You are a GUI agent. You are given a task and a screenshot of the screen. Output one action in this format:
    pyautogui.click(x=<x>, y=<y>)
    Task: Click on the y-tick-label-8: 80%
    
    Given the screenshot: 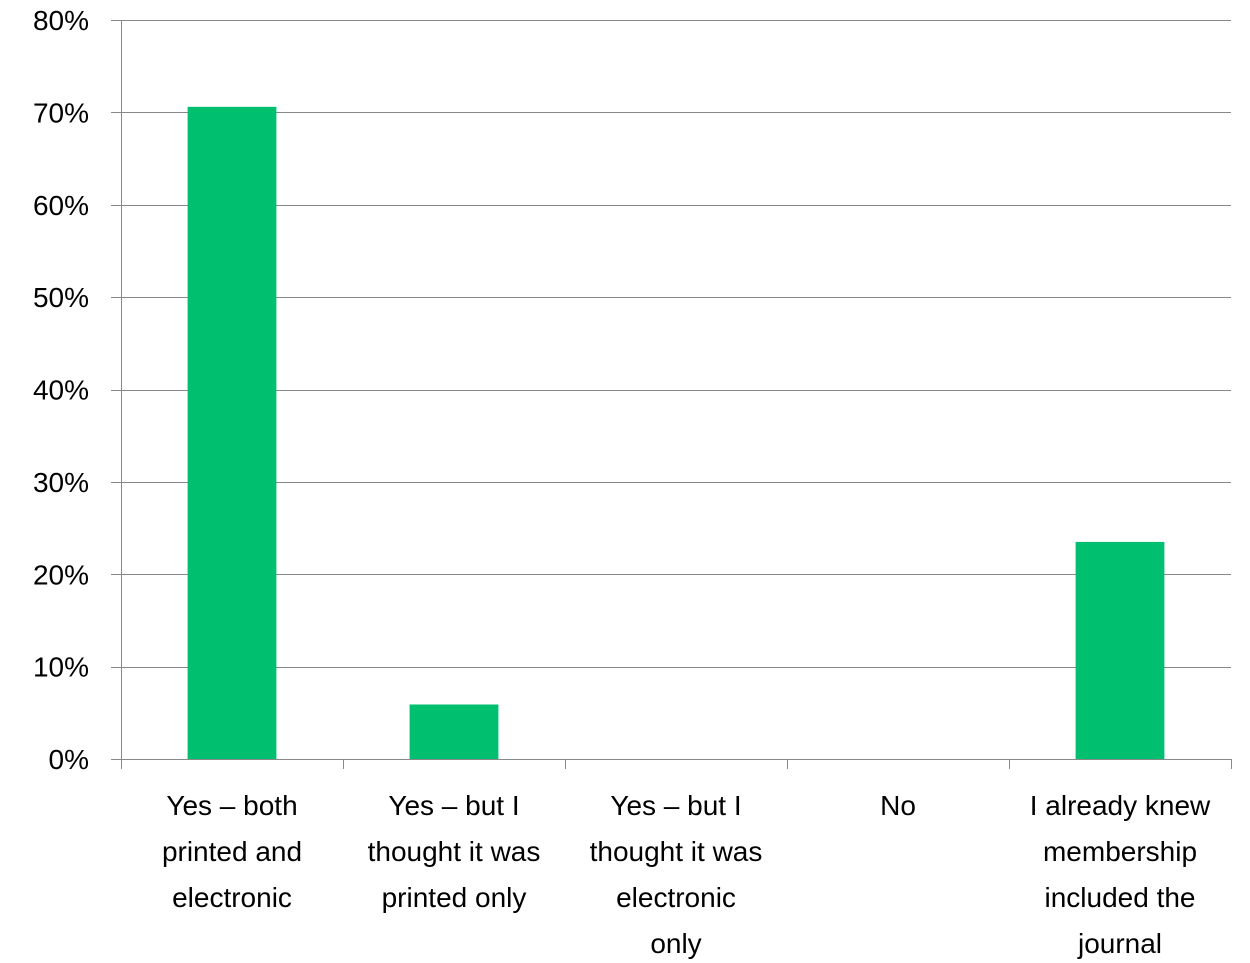 What is the action you would take?
    pyautogui.click(x=61, y=20)
    